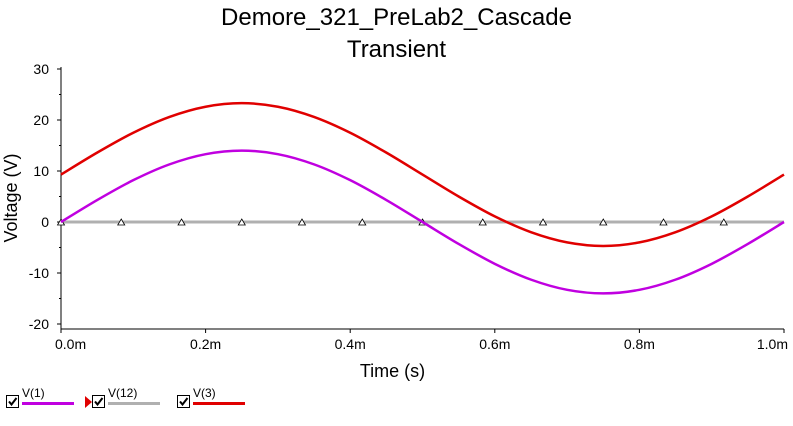 The height and width of the screenshot is (426, 793). I want to click on y-tick-label: 10, so click(41, 171).